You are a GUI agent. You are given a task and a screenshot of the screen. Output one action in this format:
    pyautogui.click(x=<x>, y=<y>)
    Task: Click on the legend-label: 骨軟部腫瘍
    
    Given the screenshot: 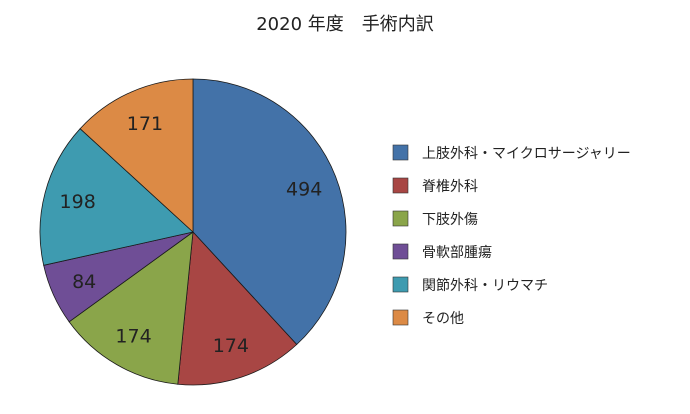 What is the action you would take?
    pyautogui.click(x=457, y=252)
    